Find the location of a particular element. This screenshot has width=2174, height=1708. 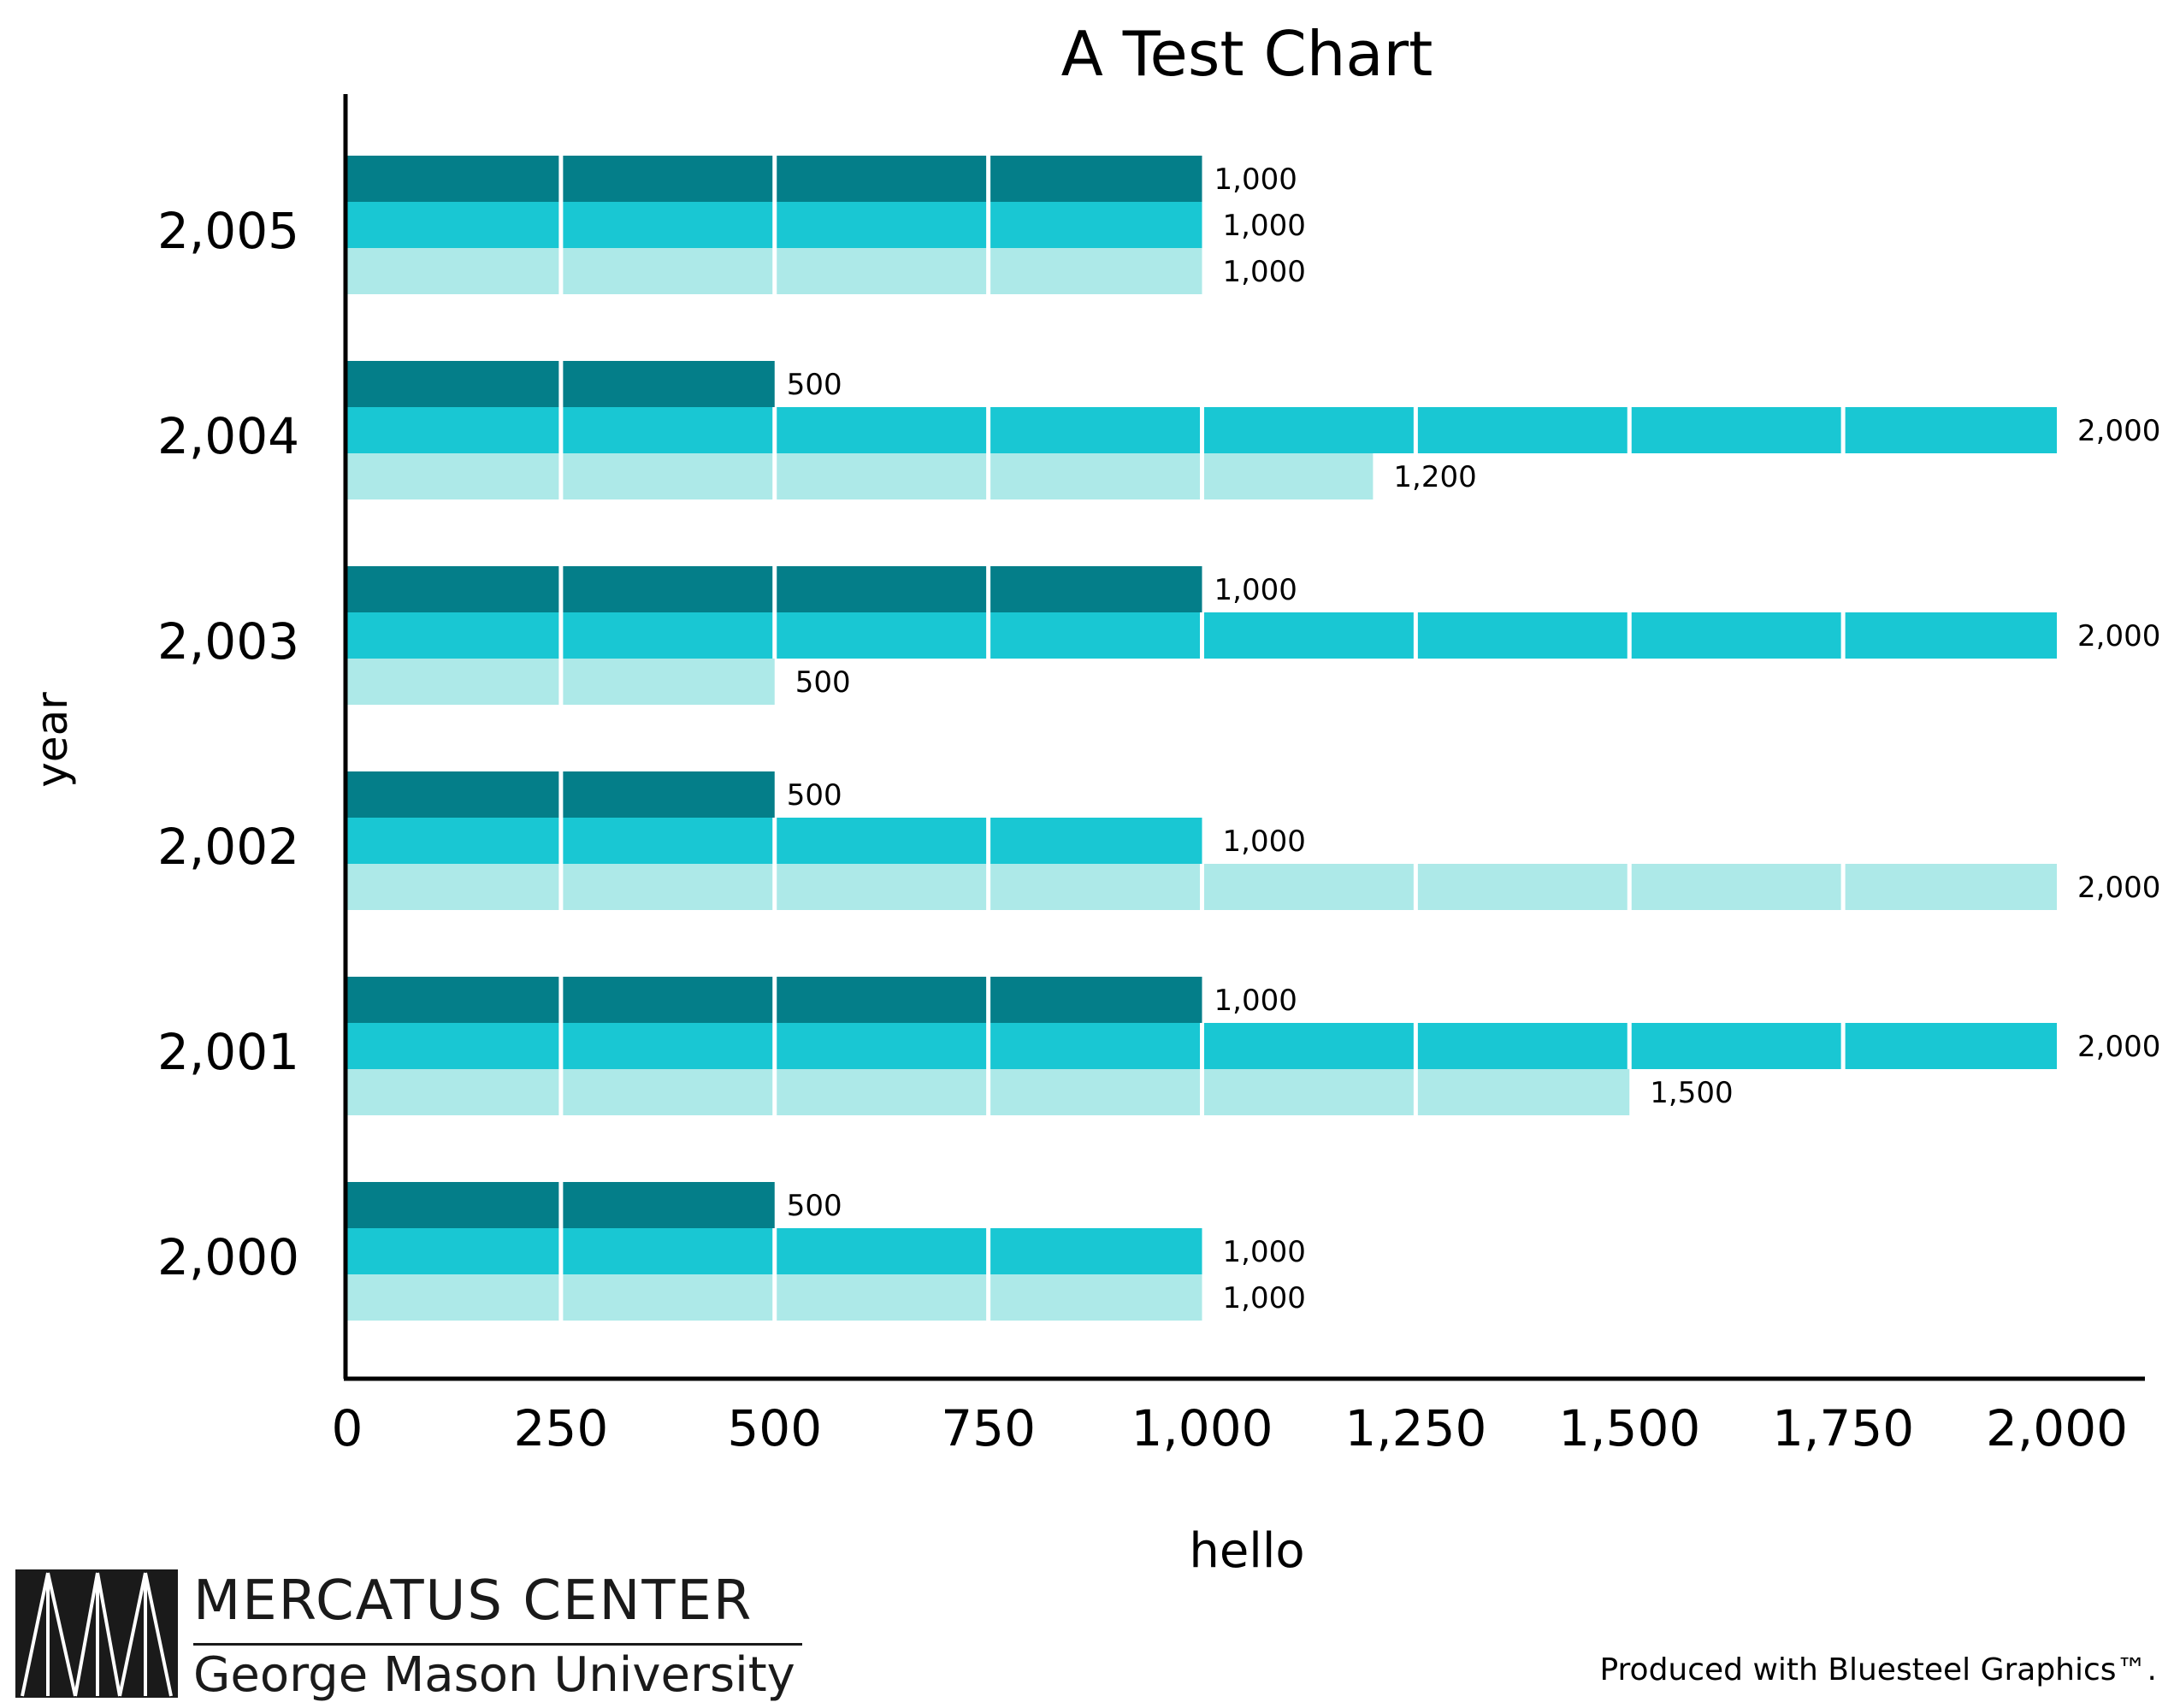

chart-title: A Test Chart is located at coordinates (1247, 54).